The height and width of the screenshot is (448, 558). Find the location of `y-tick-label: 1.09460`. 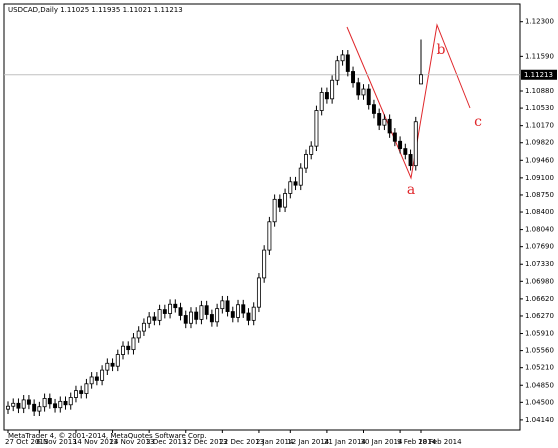

y-tick-label: 1.09460 is located at coordinates (539, 160).